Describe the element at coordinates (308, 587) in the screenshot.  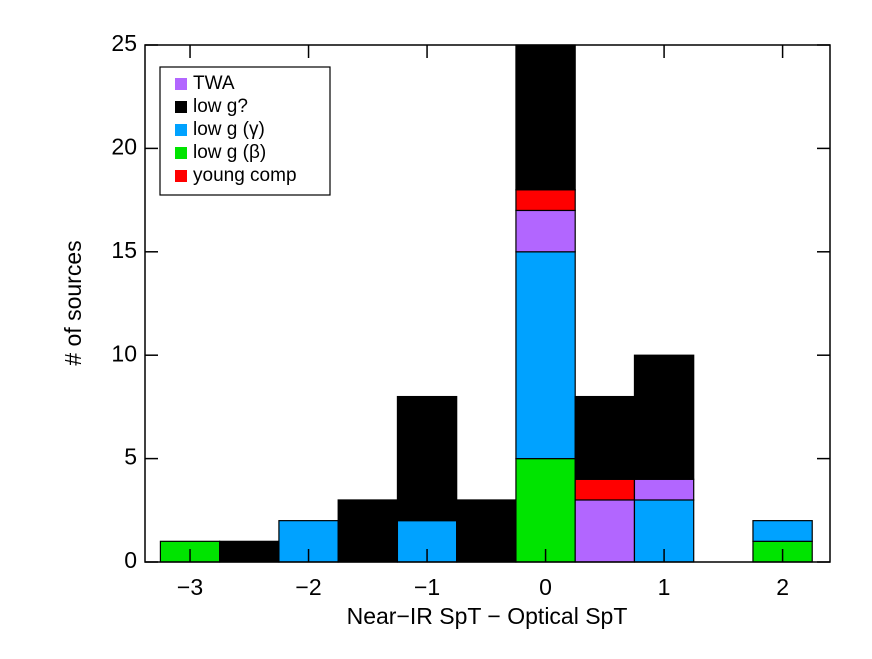
I see `x-tick-label: −2` at that location.